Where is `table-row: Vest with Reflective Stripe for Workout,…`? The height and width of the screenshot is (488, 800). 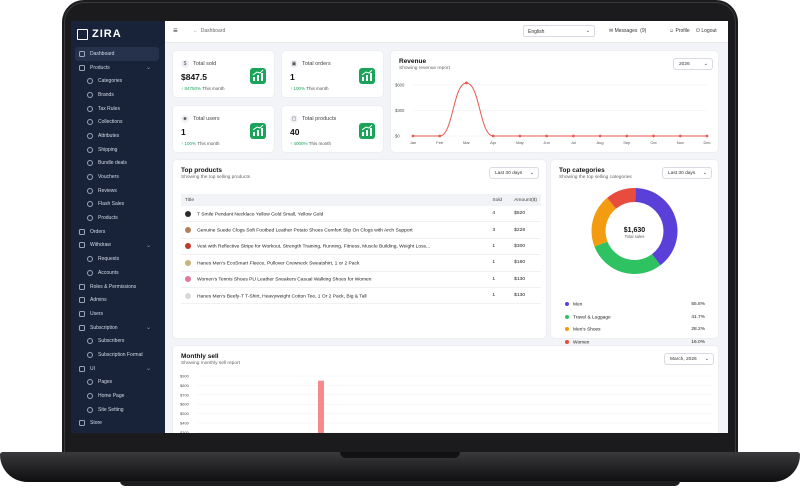
table-row: Vest with Reflective Stripe for Workout,… is located at coordinates (361, 247).